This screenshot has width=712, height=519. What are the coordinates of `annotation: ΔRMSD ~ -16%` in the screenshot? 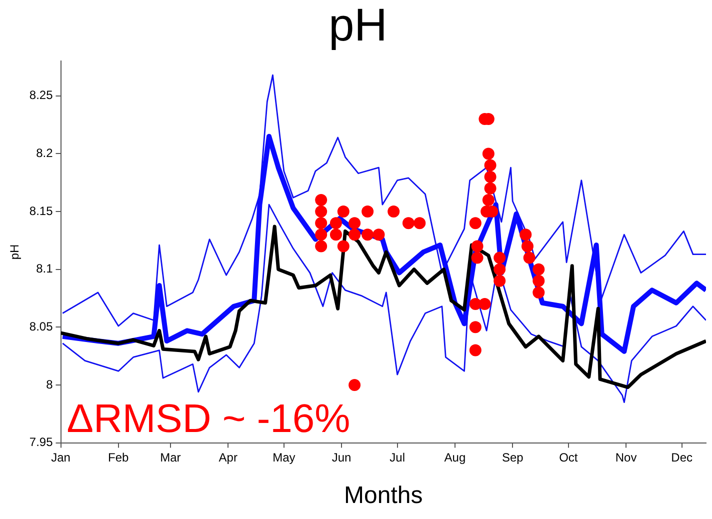 It's located at (208, 418).